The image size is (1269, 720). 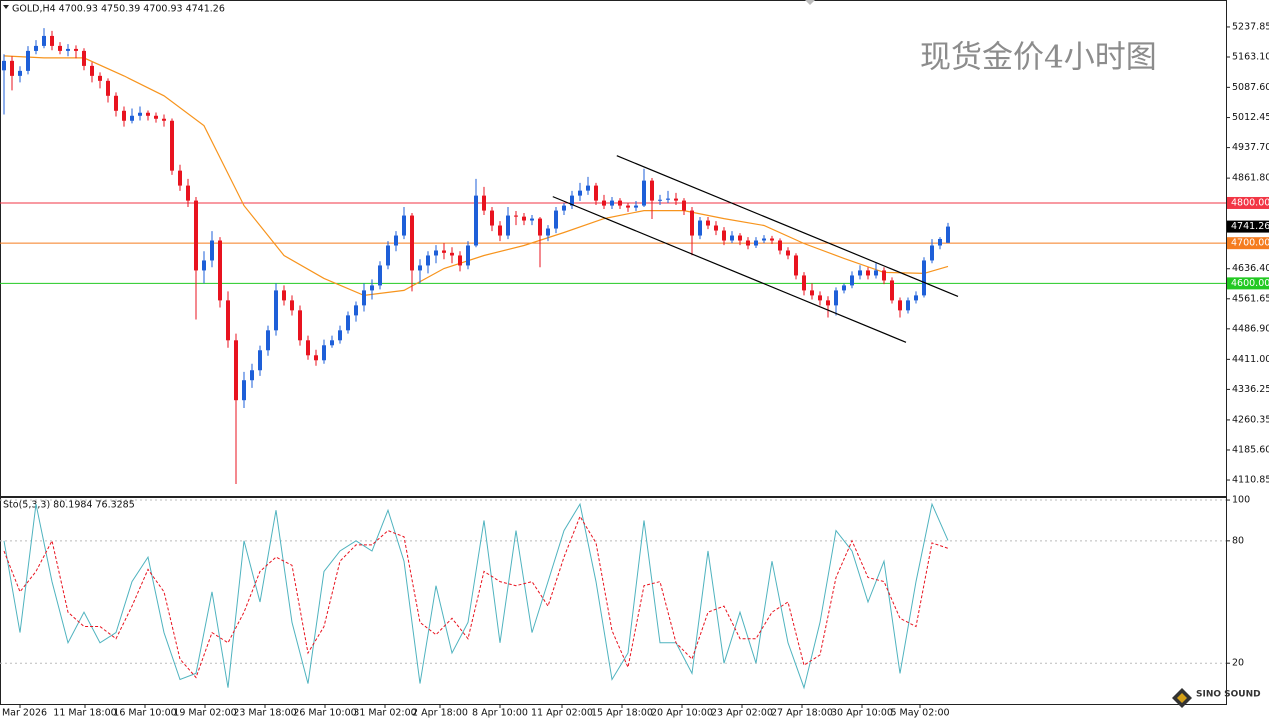 I want to click on y-tick-label: 5012.45, so click(x=1250, y=117).